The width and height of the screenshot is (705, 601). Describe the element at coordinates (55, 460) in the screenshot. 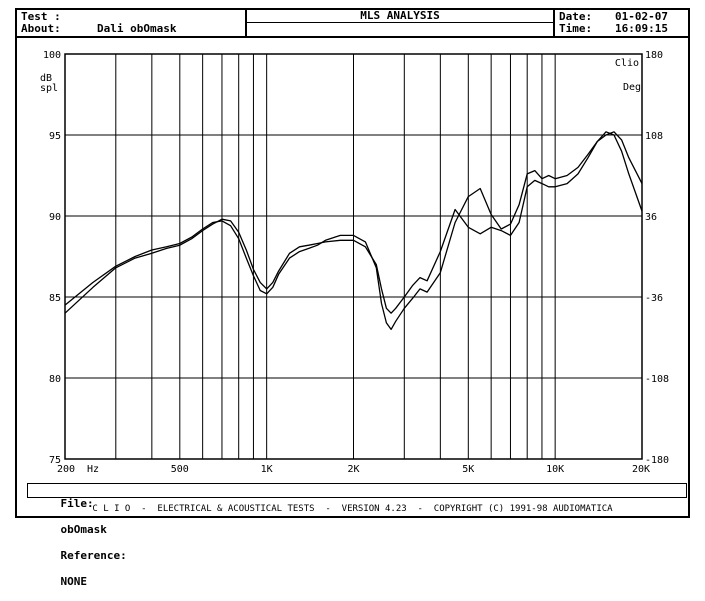

I see `y-tick-label: 75` at that location.